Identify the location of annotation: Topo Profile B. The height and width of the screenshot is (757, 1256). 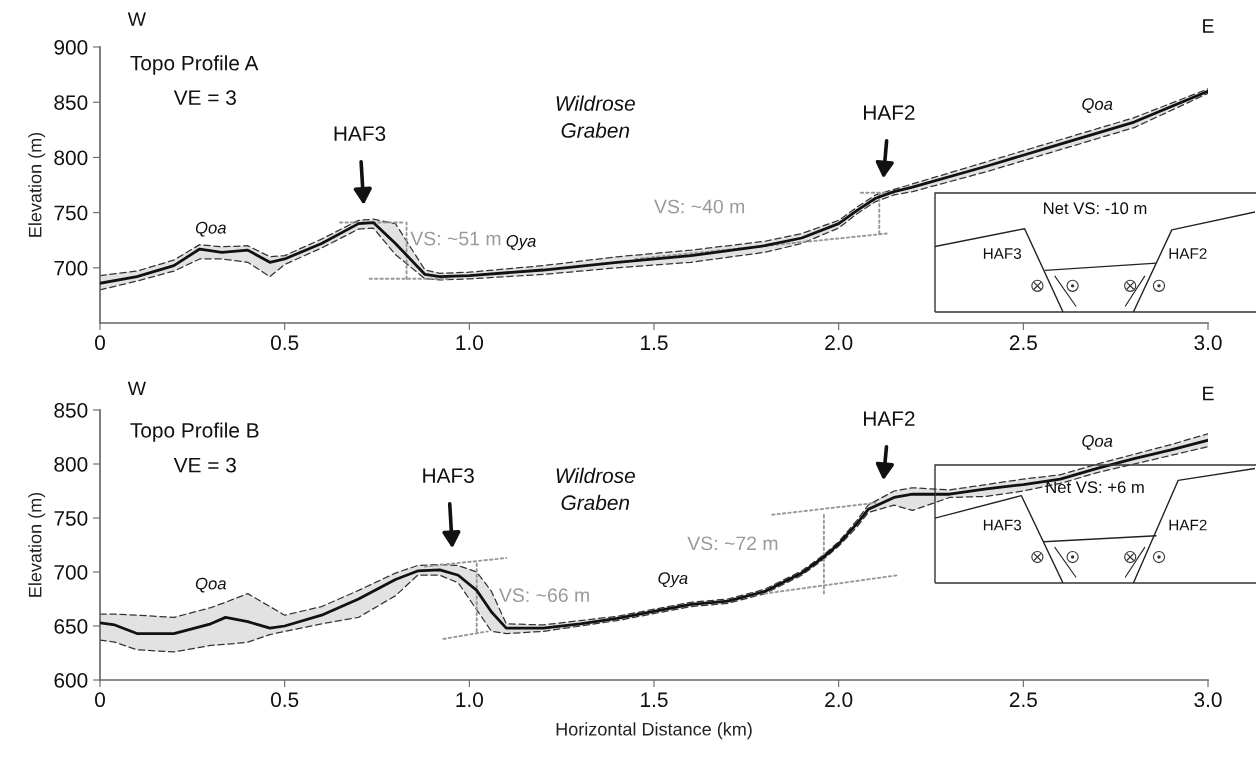
(194, 432).